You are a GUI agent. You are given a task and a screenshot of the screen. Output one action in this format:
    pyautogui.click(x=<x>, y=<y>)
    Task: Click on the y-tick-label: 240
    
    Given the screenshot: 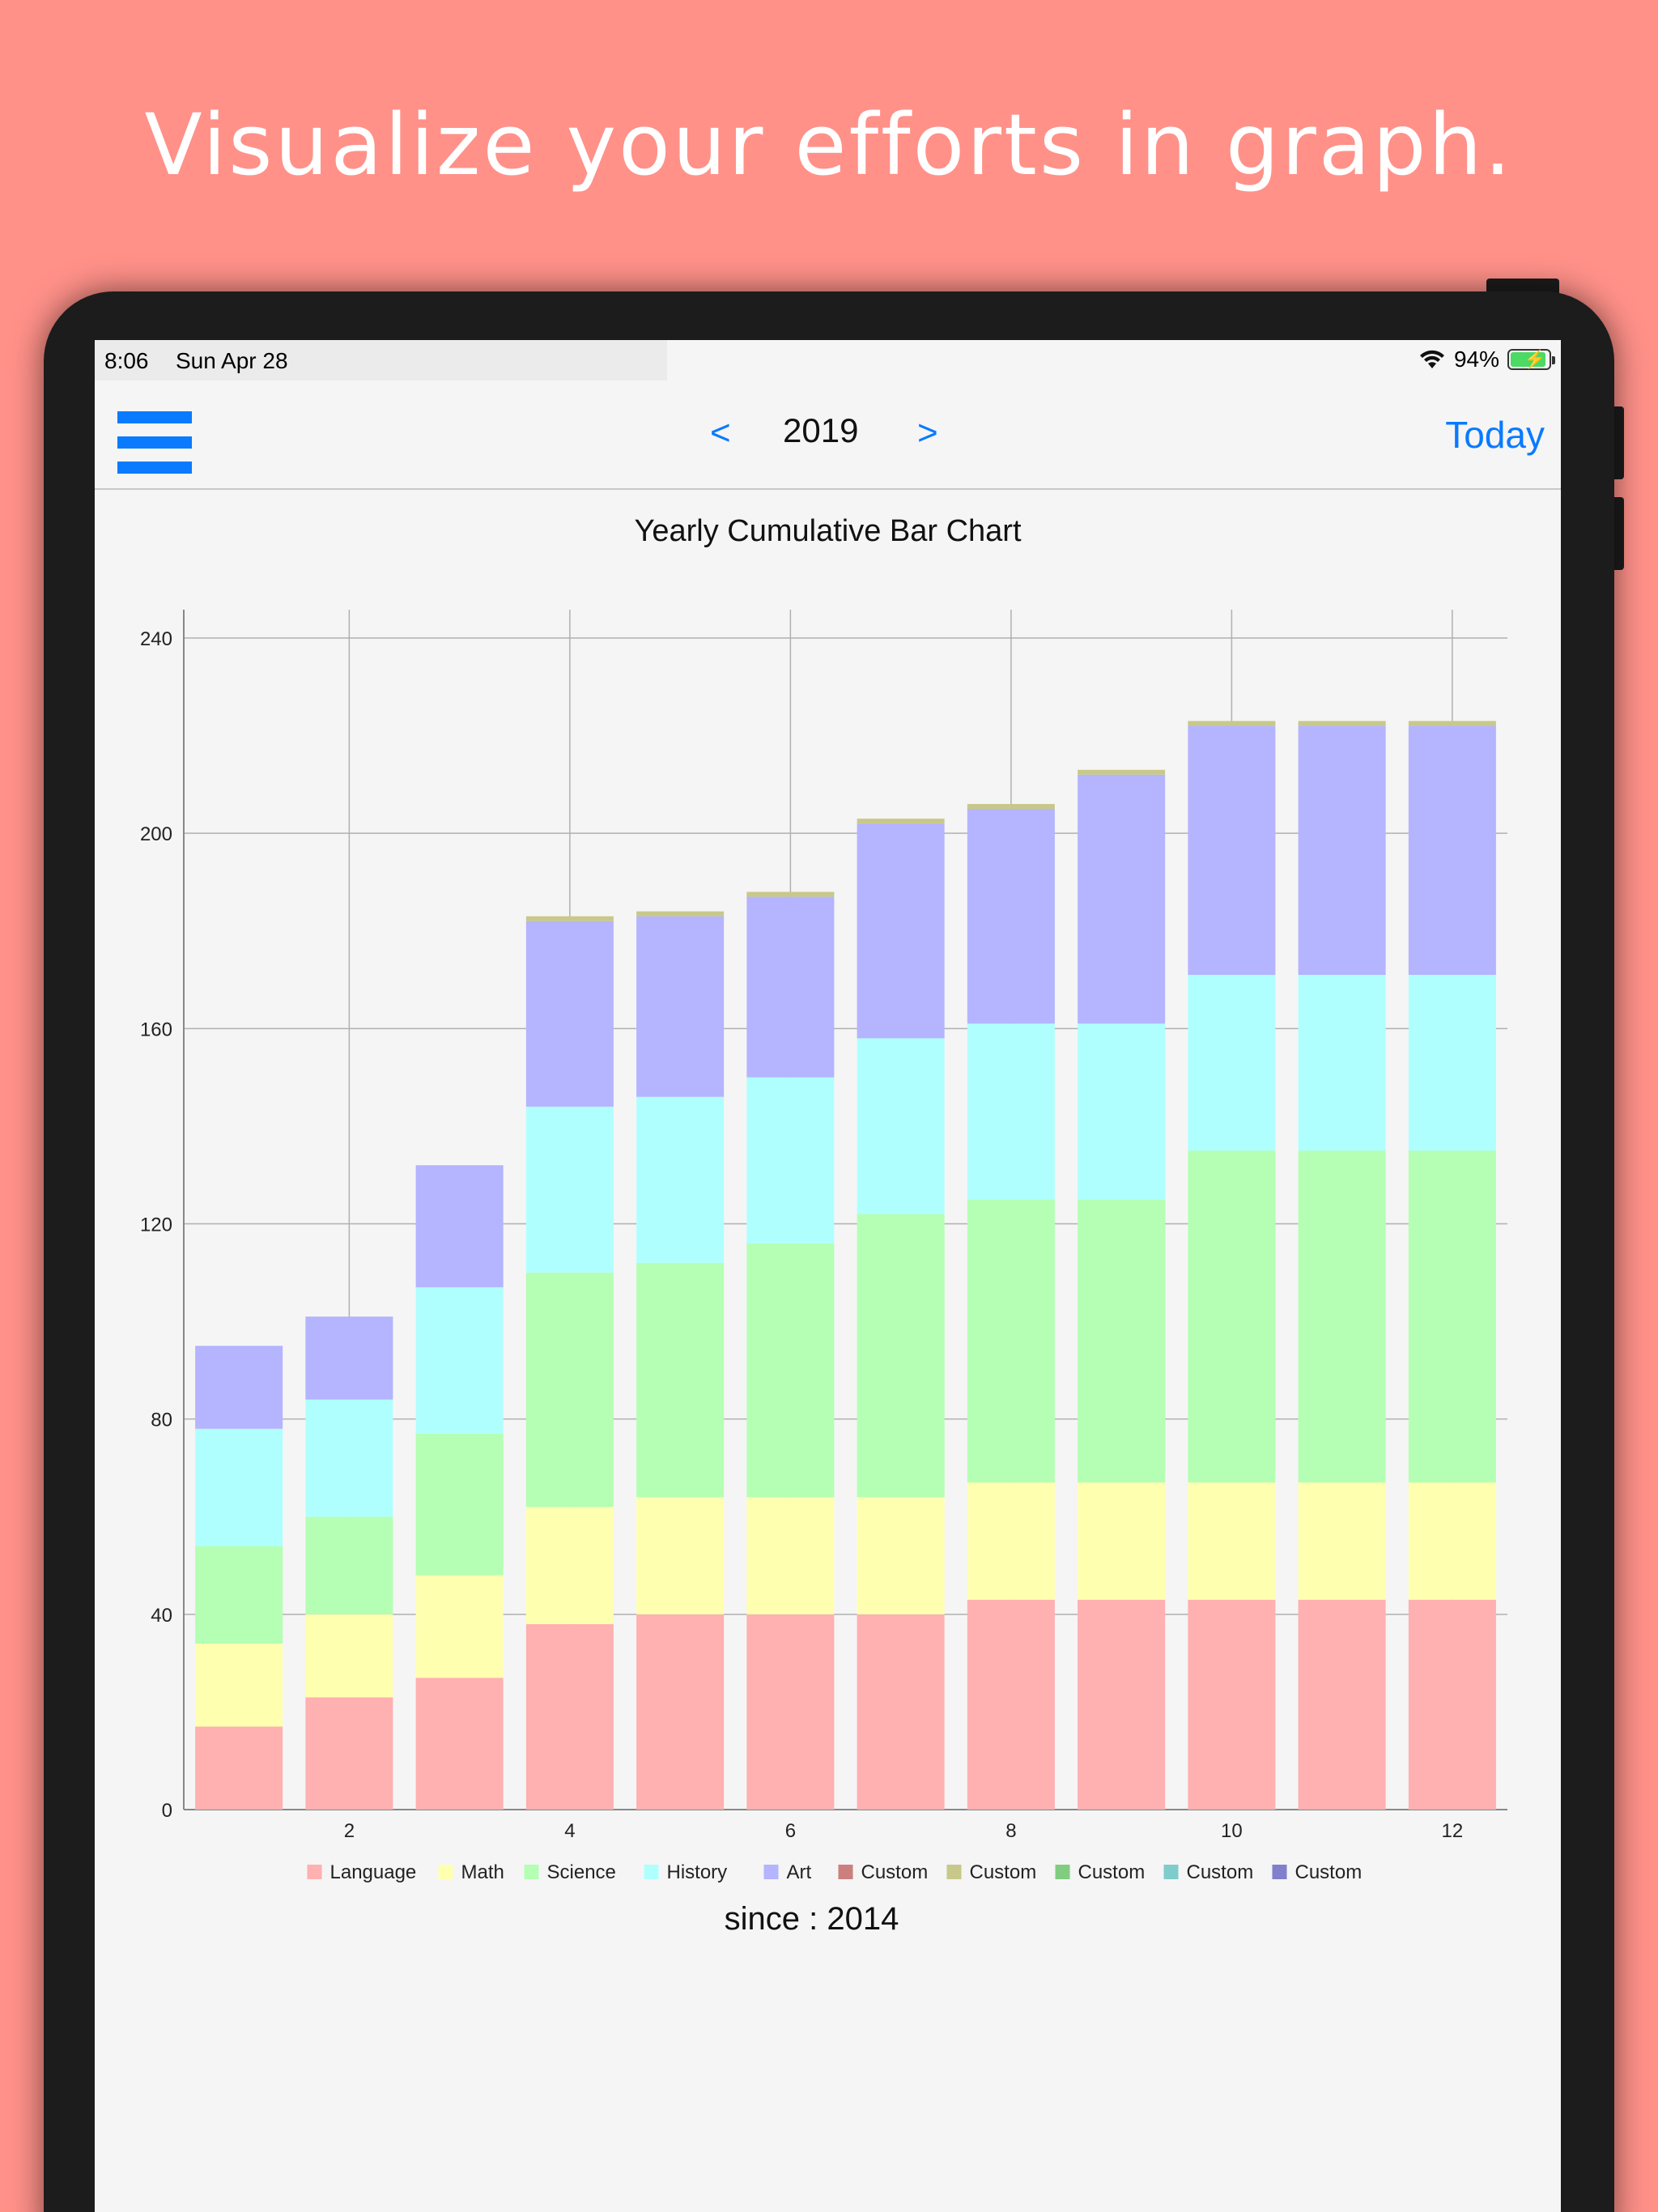 What is the action you would take?
    pyautogui.click(x=156, y=639)
    